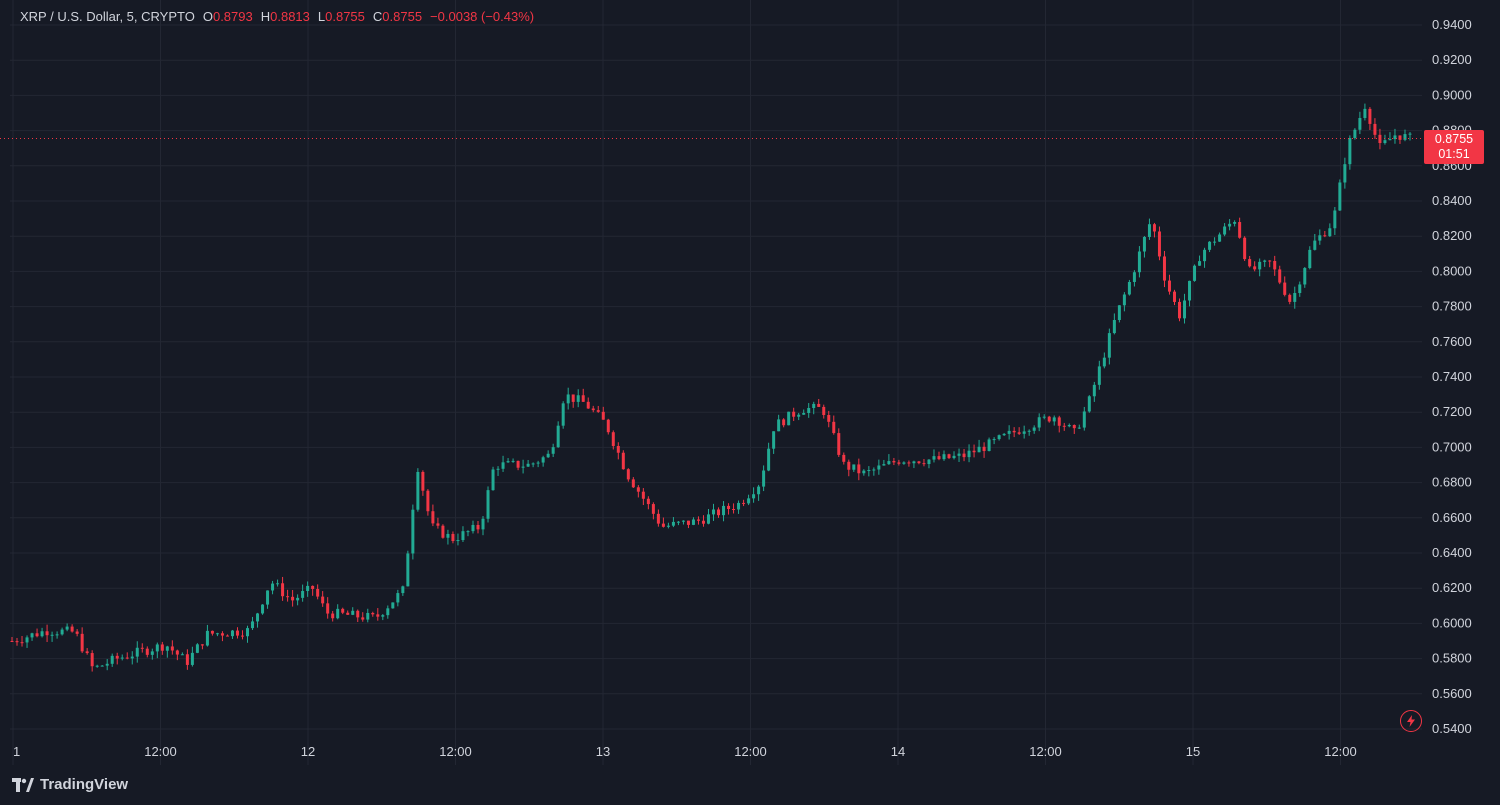 The height and width of the screenshot is (805, 1500). What do you see at coordinates (750, 751) in the screenshot?
I see `x-tick-label: 12:00` at bounding box center [750, 751].